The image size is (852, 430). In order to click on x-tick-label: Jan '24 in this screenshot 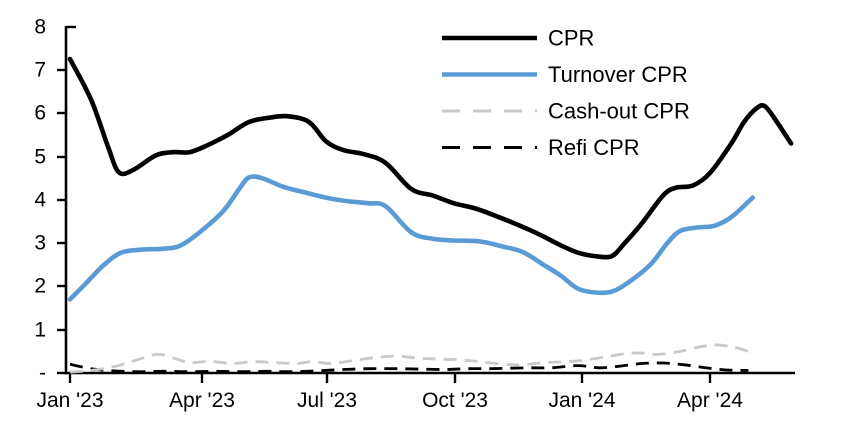, I will do `click(581, 400)`.